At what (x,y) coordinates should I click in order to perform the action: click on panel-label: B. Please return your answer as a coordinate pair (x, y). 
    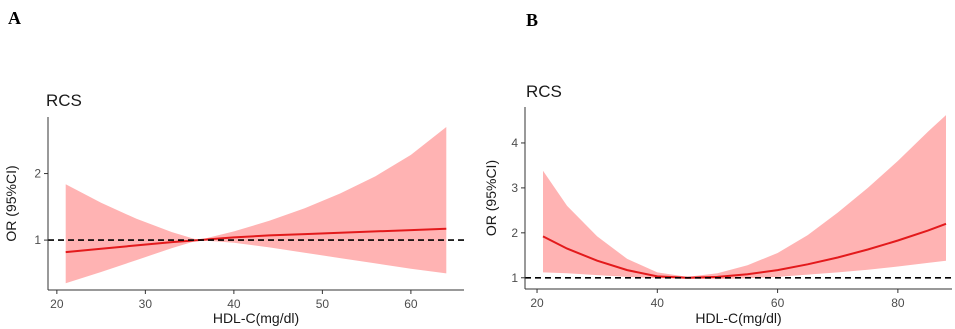
    Looking at the image, I should click on (532, 20).